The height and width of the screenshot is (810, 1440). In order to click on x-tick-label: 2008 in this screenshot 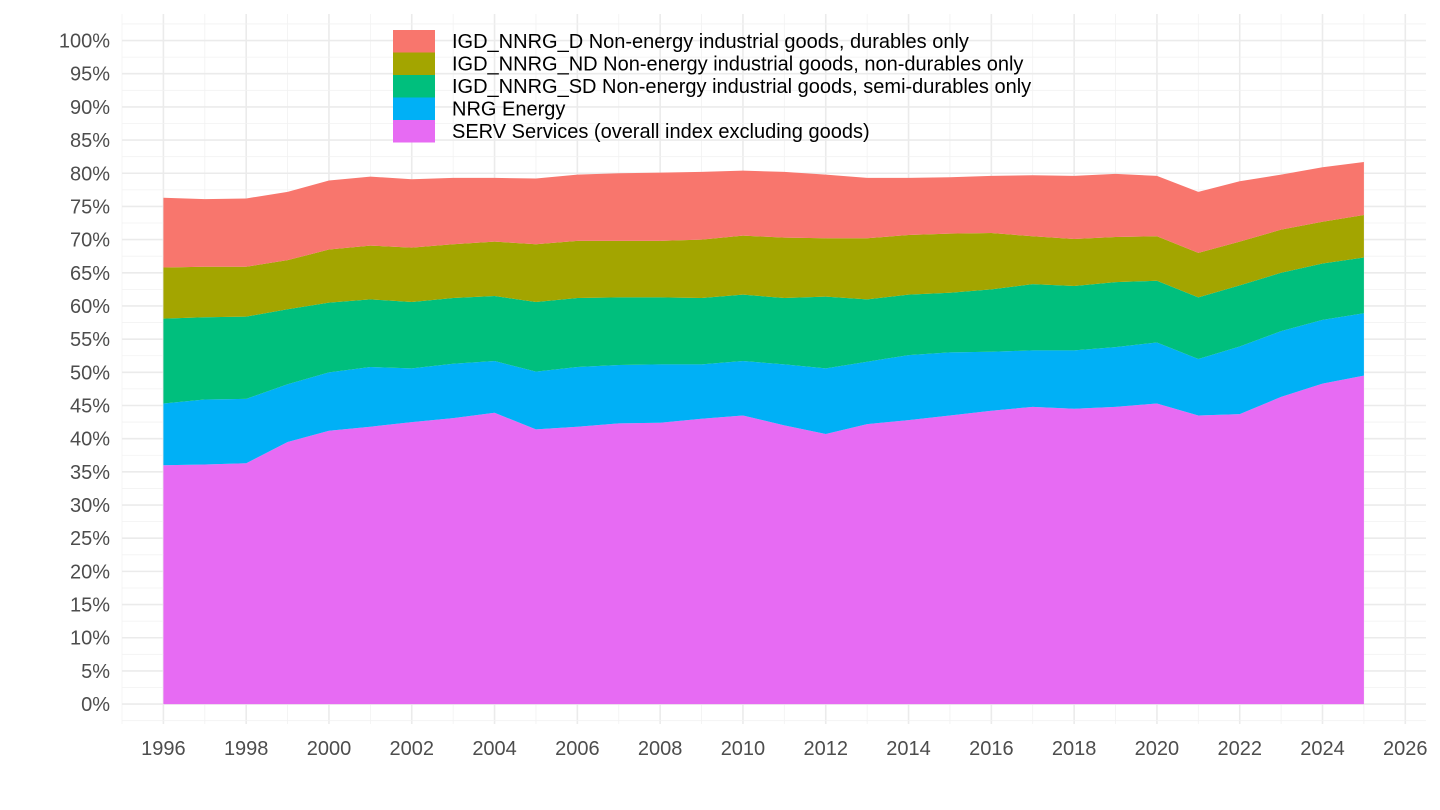, I will do `click(660, 749)`.